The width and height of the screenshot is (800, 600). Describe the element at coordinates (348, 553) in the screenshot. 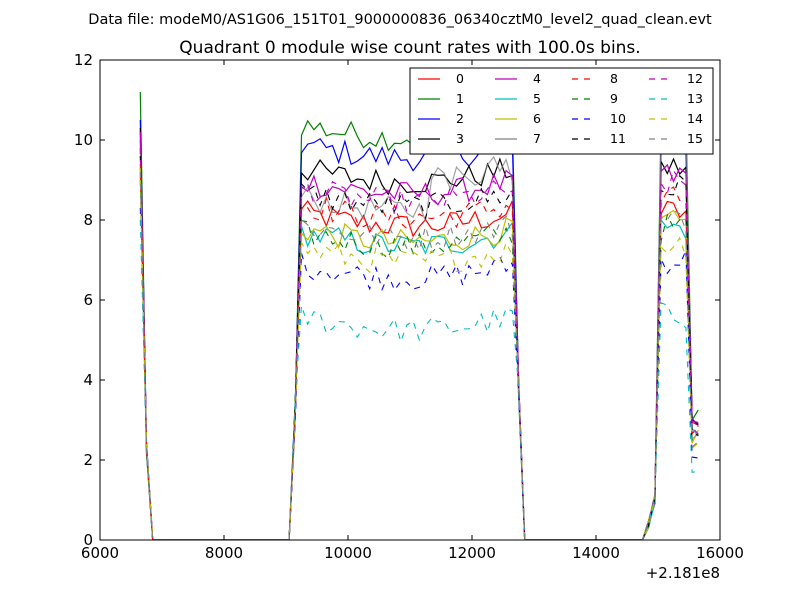

I see `x-tick-label: 10000` at that location.